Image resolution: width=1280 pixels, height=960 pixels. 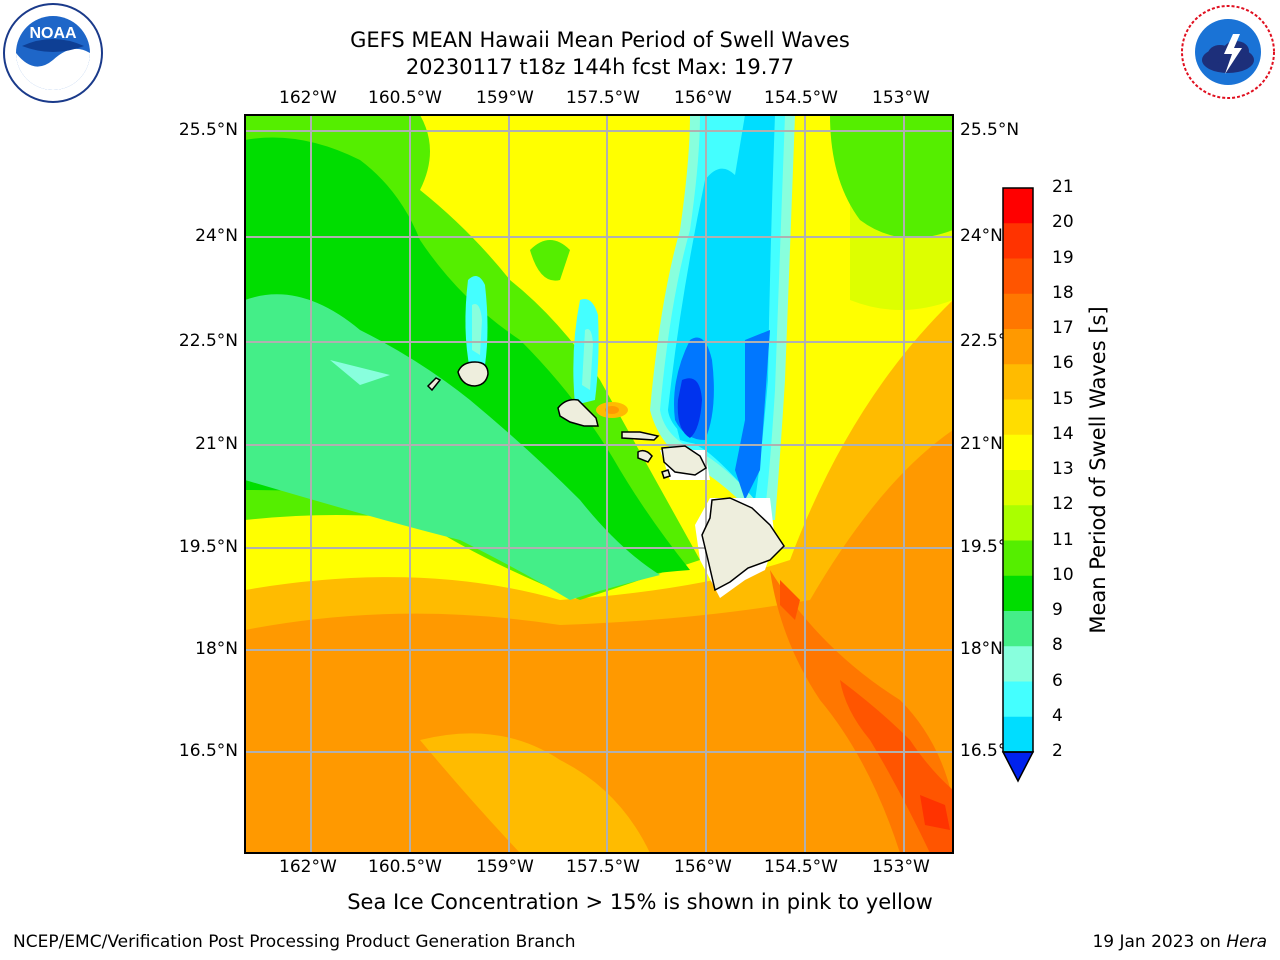 I want to click on colorbar, so click(x=1018, y=485).